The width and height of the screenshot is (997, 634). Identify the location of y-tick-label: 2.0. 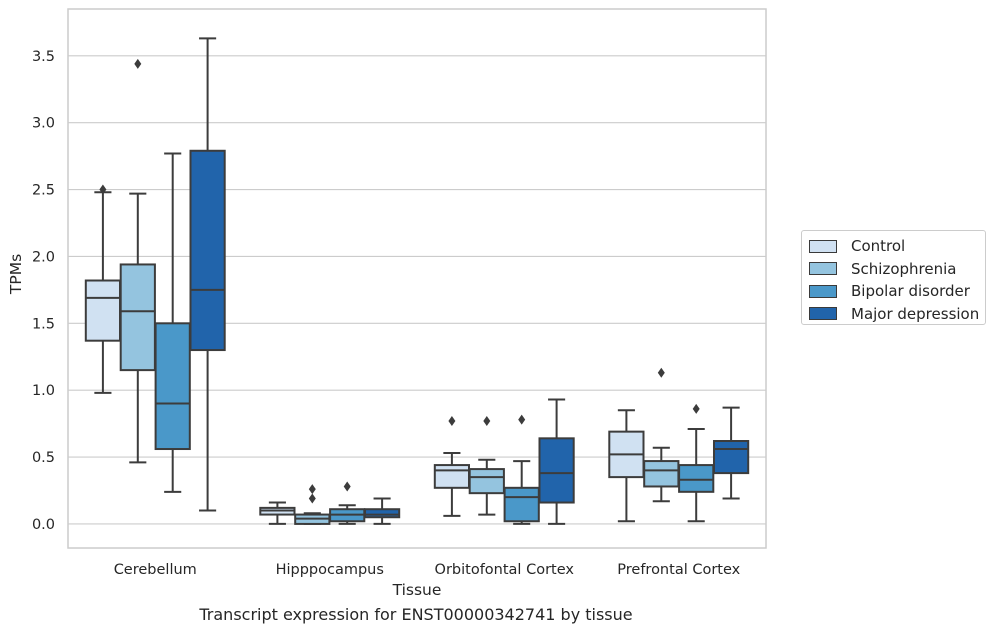
(43, 257).